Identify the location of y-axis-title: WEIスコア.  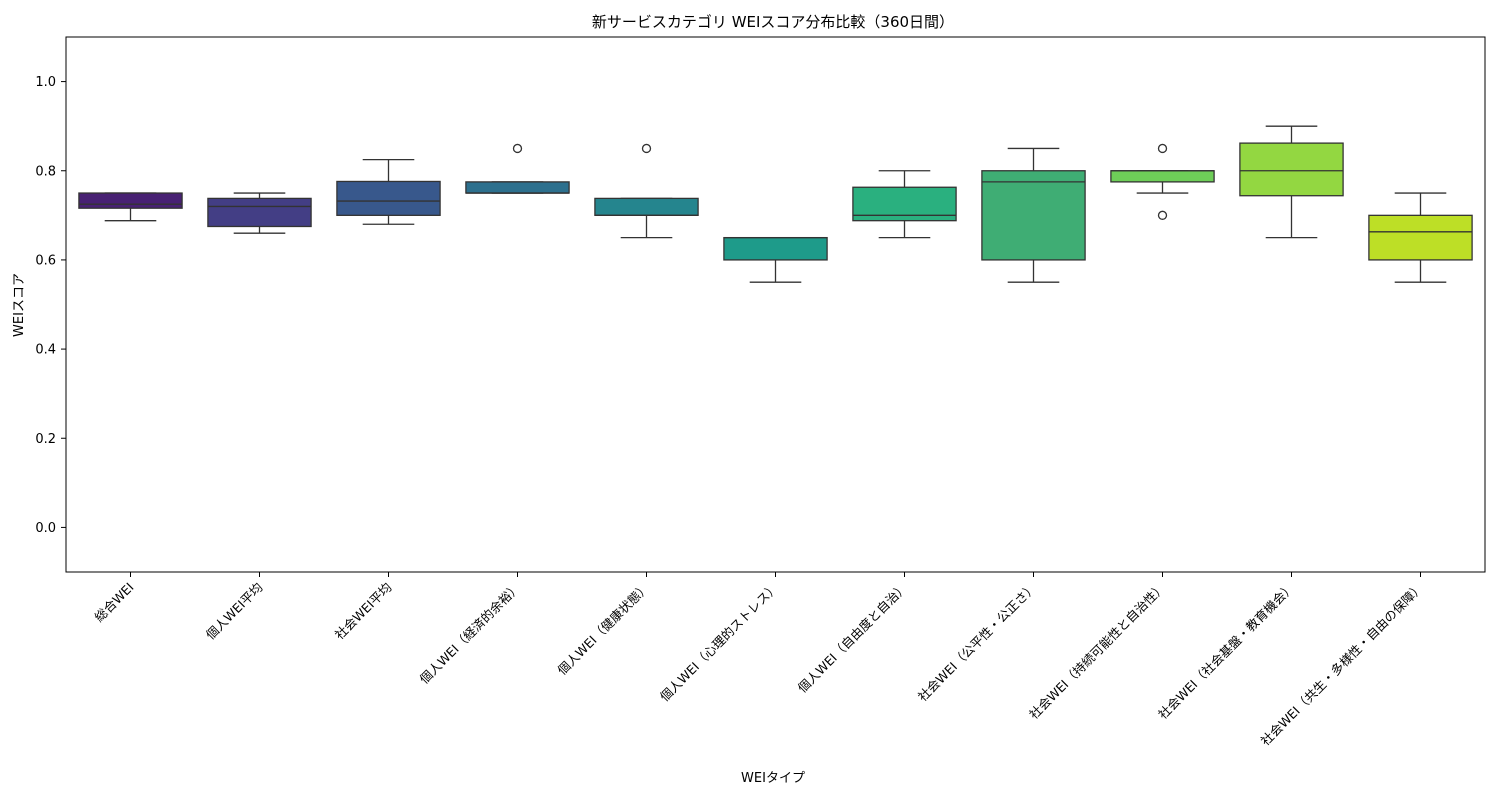
(19, 305).